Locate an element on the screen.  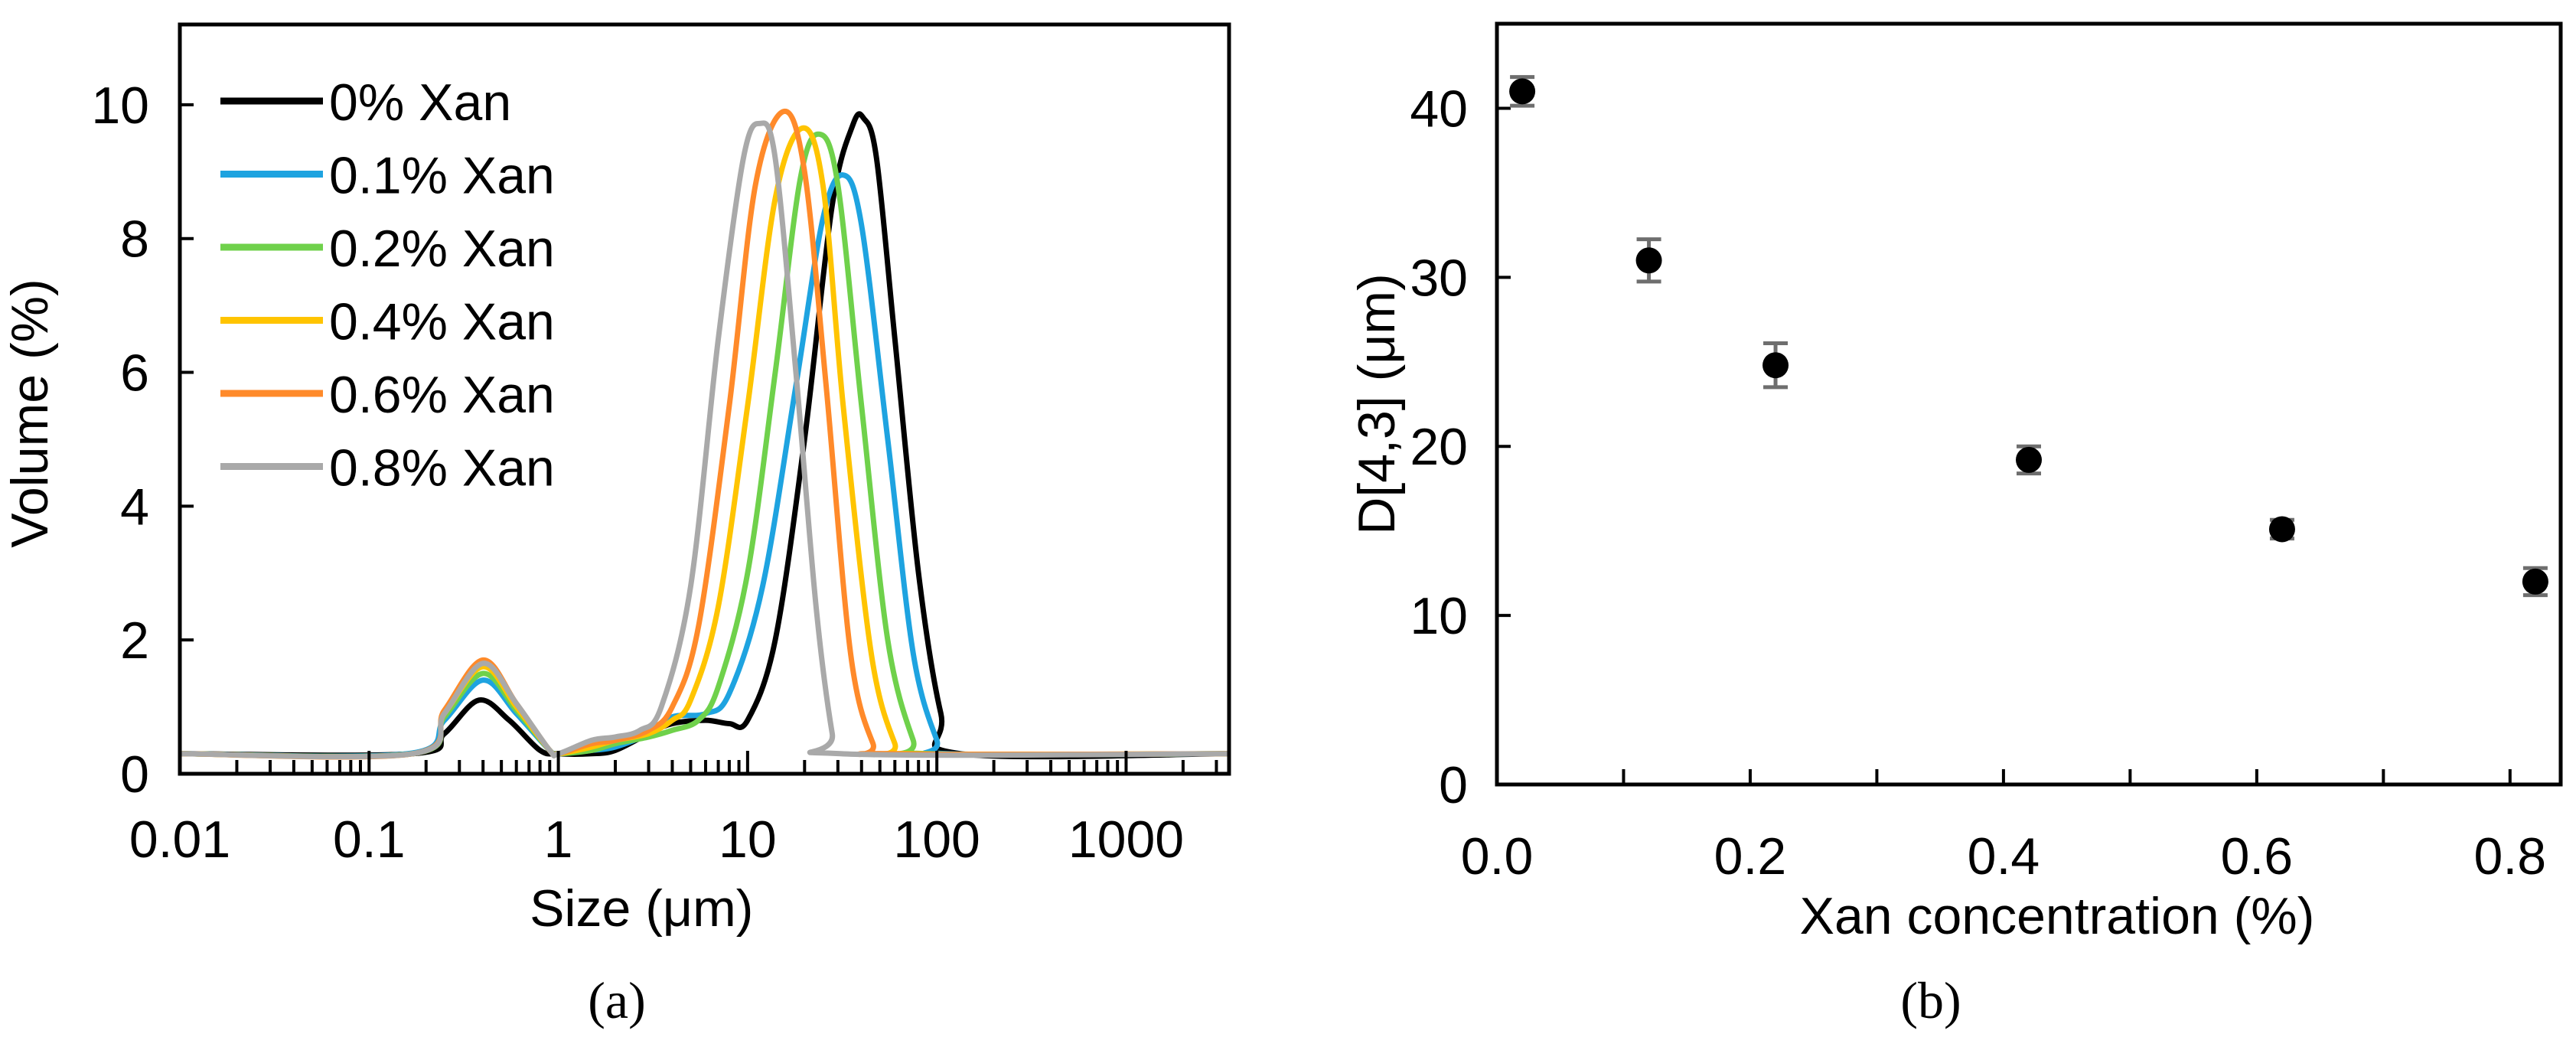
panel-label-a: (a) is located at coordinates (616, 1000).